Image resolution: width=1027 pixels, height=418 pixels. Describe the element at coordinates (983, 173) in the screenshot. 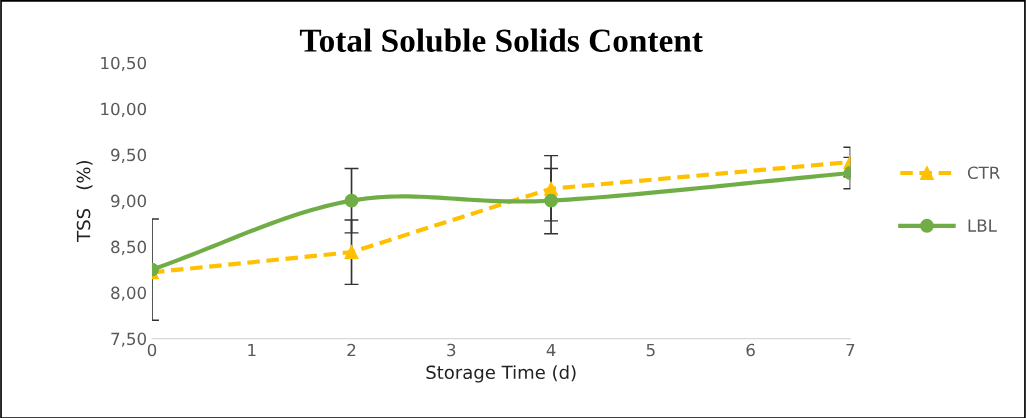

I see `legend-label: CTR` at that location.